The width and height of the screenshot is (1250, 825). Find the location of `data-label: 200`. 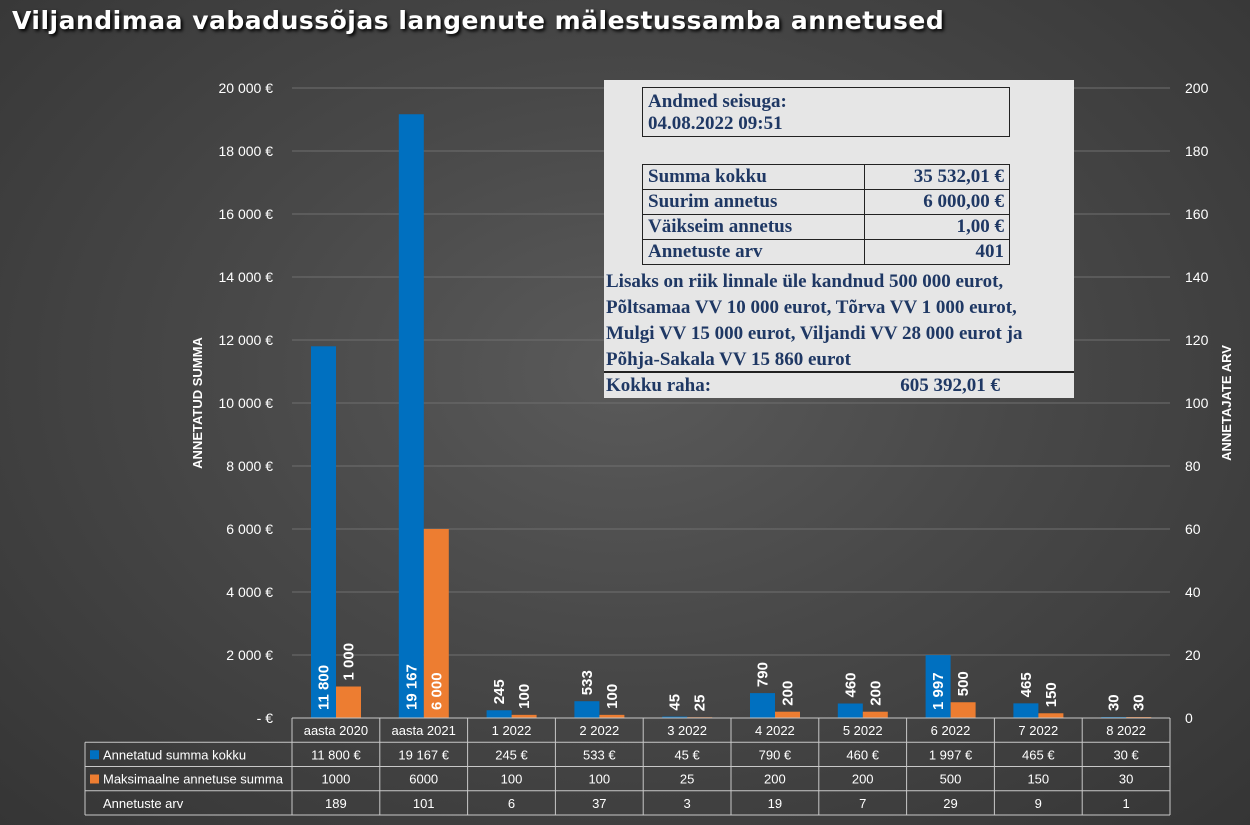

data-label: 200 is located at coordinates (875, 693).